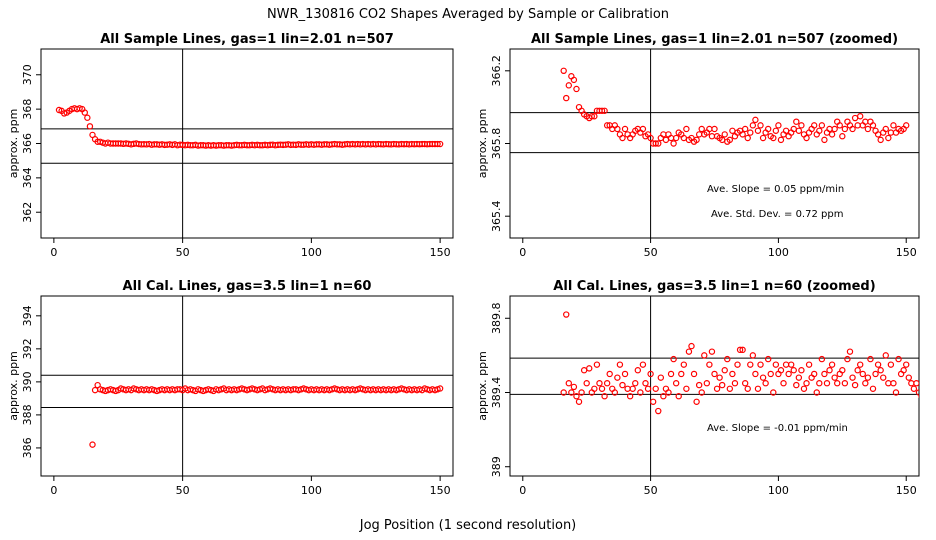  Describe the element at coordinates (651, 252) in the screenshot. I see `x-tick-label: 50` at that location.